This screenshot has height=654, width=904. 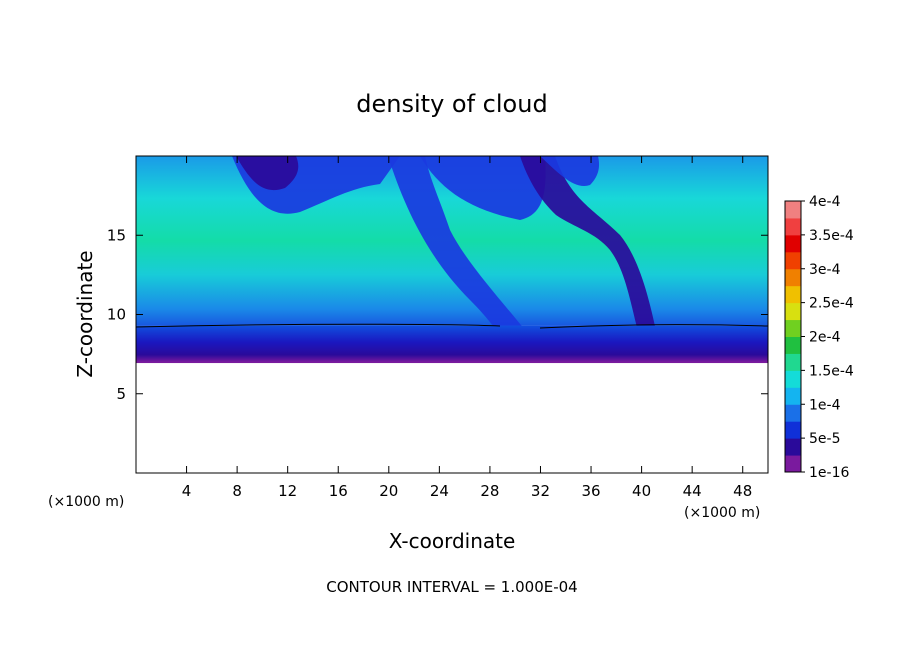 I want to click on x-tick-label-32: 32, so click(x=540, y=491).